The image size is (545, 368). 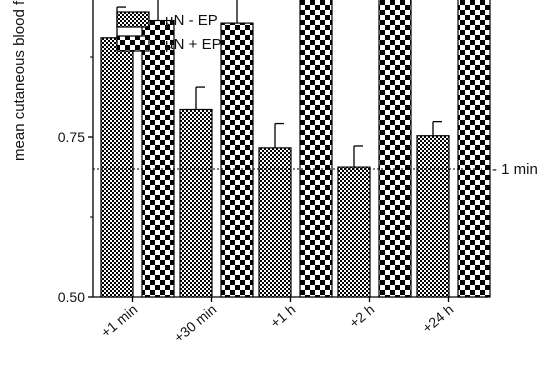 I want to click on y-tick-label: 0.50, so click(x=71, y=297).